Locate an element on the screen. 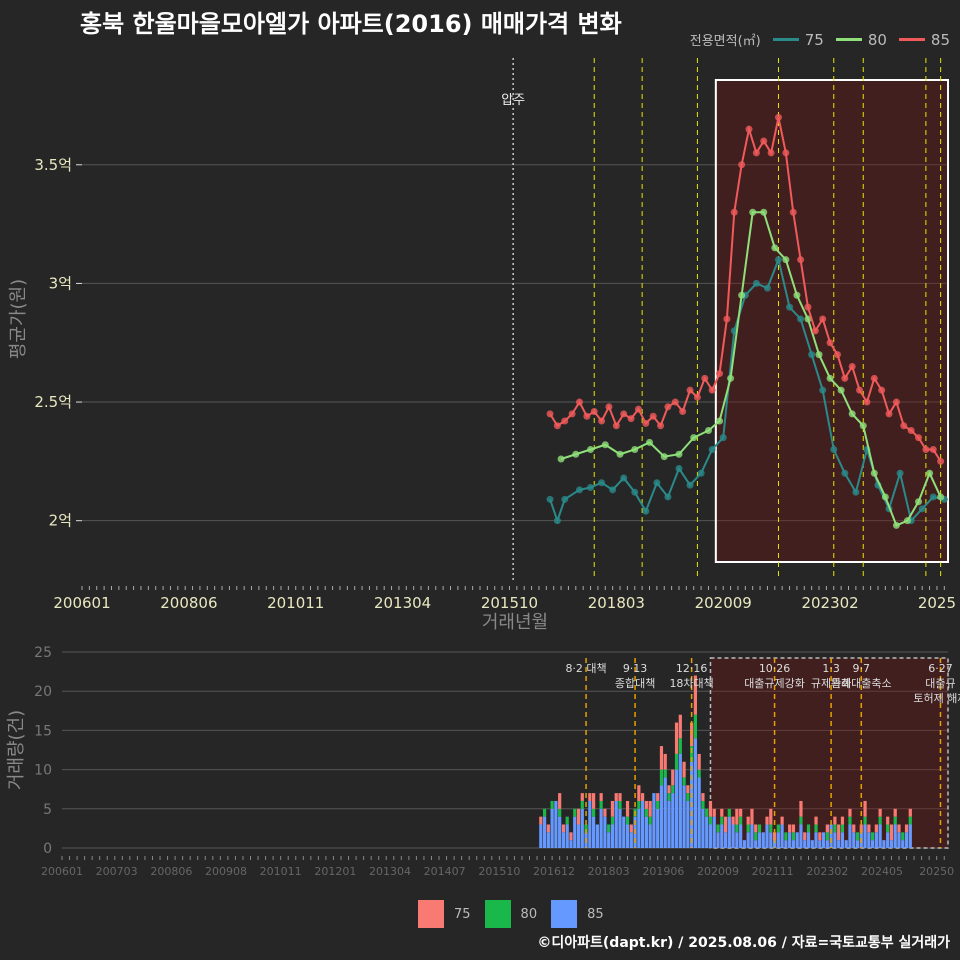 Image resolution: width=960 pixels, height=960 pixels. bar-highlight-region is located at coordinates (829, 753).